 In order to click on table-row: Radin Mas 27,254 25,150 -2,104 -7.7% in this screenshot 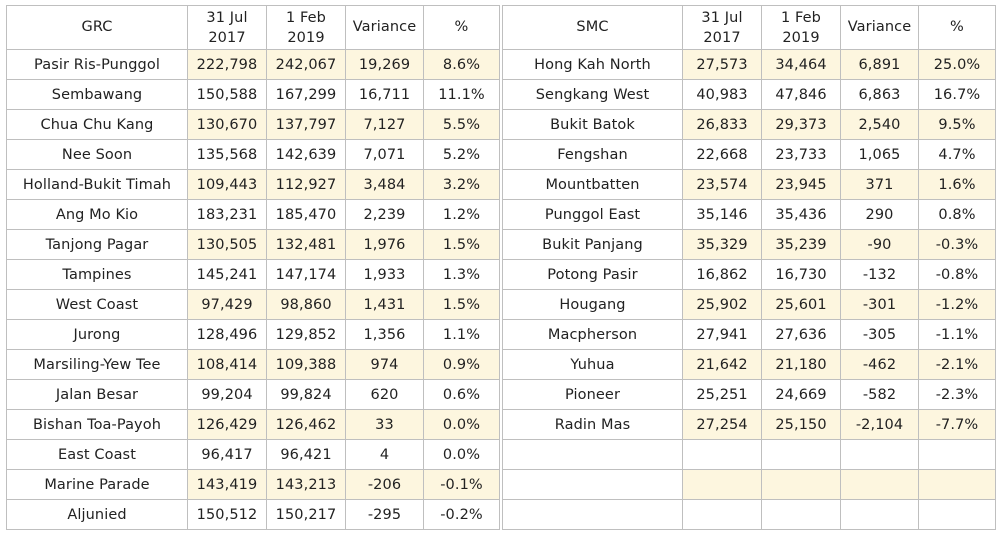, I will do `click(749, 424)`.